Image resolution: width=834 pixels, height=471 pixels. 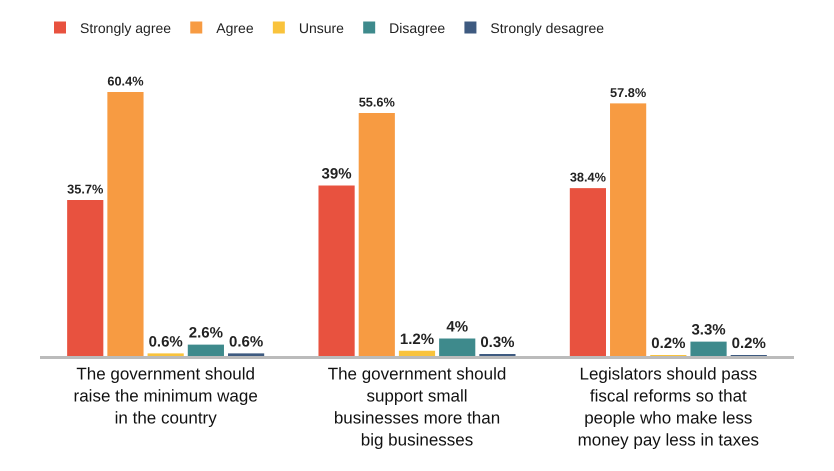 What do you see at coordinates (457, 327) in the screenshot?
I see `data-label: 4%` at bounding box center [457, 327].